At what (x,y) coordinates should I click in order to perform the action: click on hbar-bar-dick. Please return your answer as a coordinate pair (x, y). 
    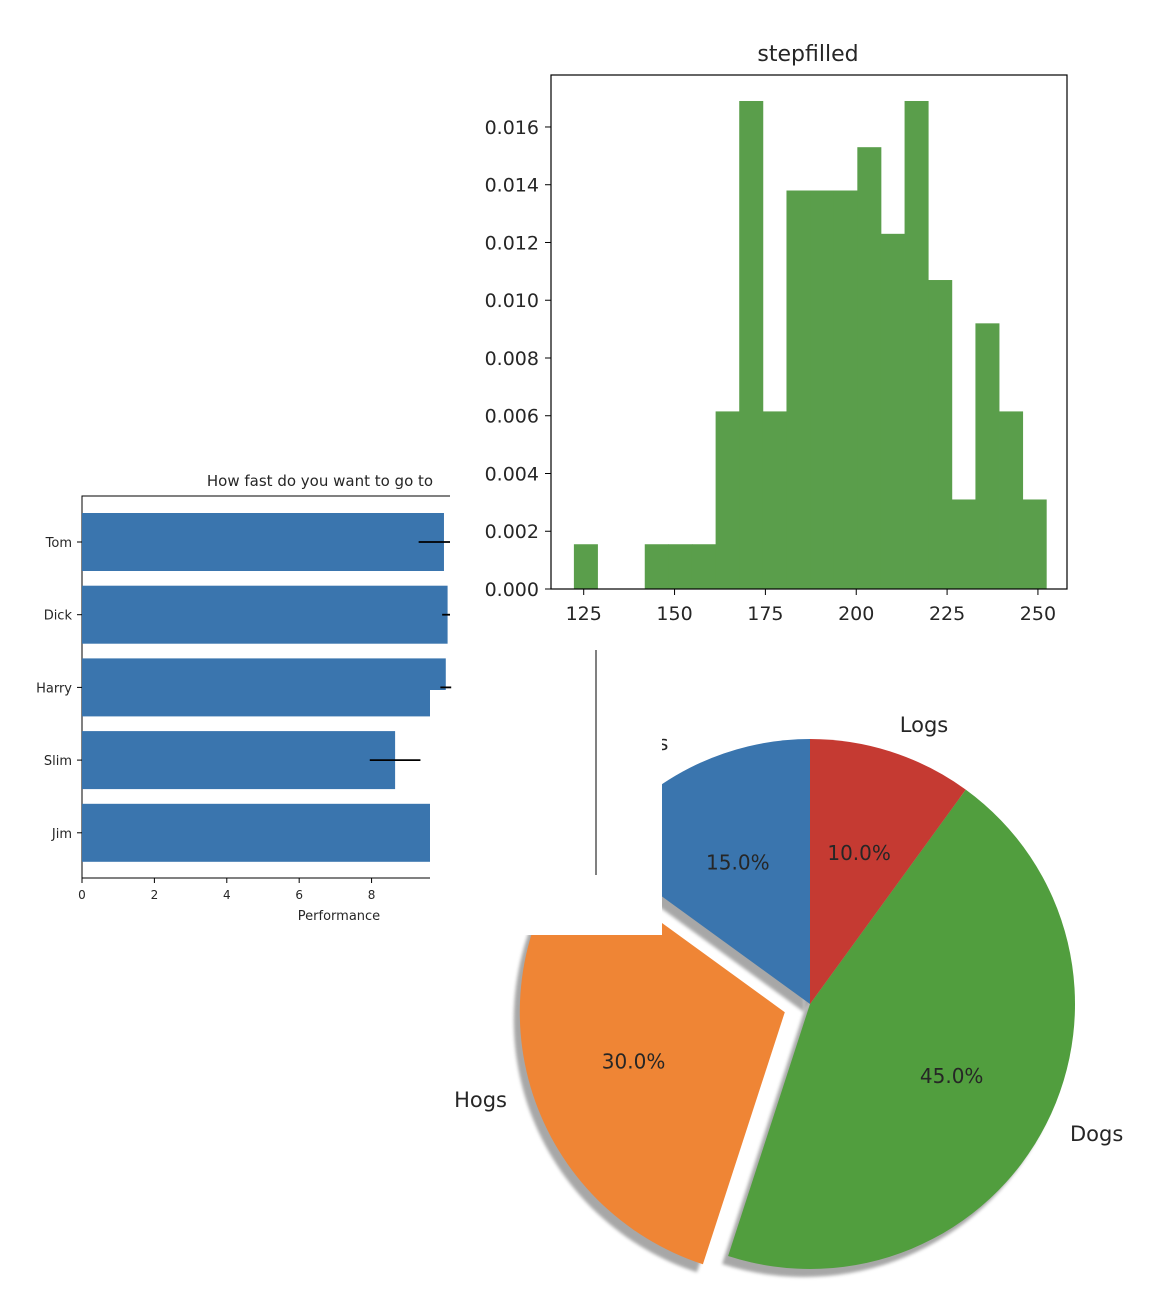
    Looking at the image, I should click on (265, 614).